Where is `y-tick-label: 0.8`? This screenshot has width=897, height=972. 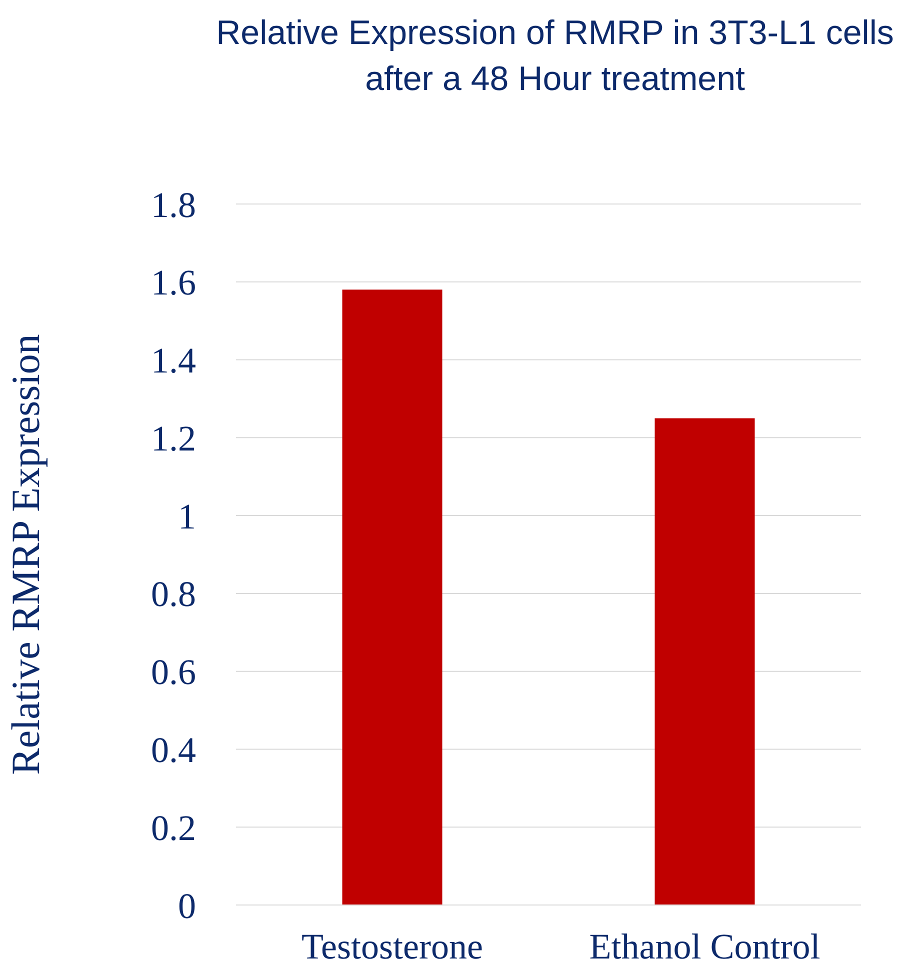
y-tick-label: 0.8 is located at coordinates (173, 594).